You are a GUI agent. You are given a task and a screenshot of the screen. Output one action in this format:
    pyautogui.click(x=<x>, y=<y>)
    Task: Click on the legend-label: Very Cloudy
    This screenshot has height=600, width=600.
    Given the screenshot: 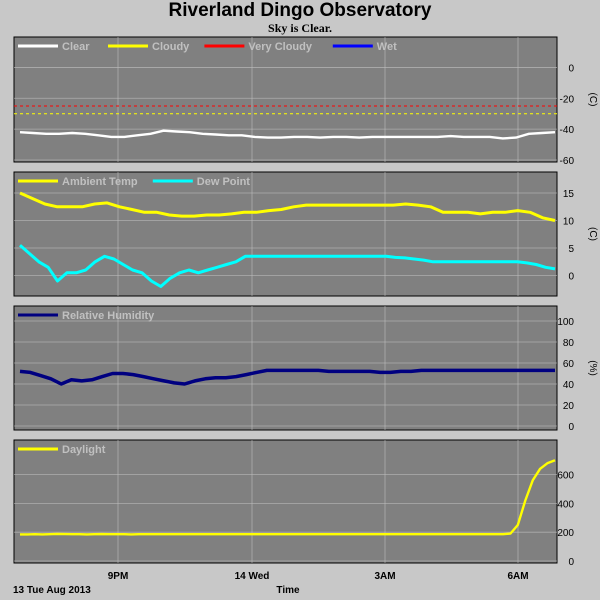 What is the action you would take?
    pyautogui.click(x=280, y=47)
    